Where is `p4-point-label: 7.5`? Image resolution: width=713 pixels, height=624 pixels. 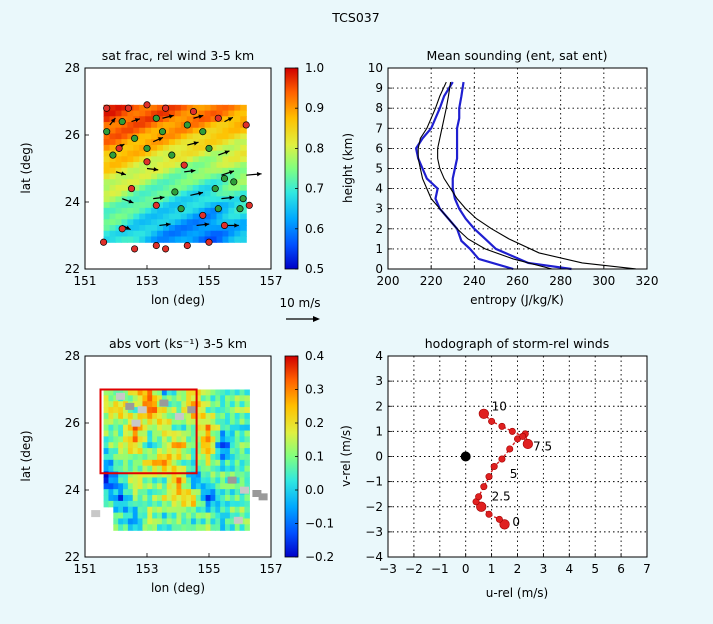
p4-point-label: 7.5 is located at coordinates (542, 446).